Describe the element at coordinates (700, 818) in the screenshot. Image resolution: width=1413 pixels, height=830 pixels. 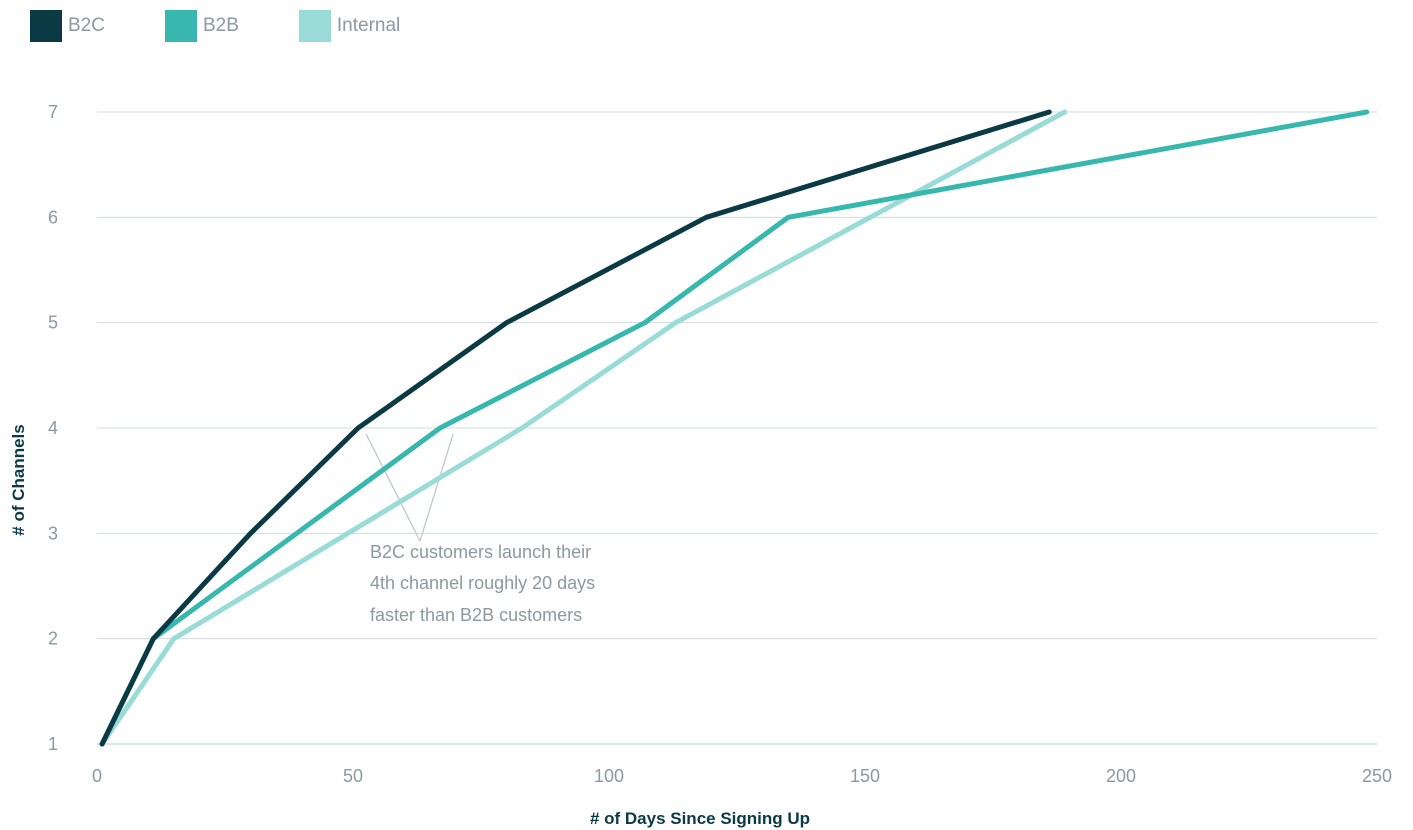
I see `x-axis-title: # of Days Since Signing Up` at that location.